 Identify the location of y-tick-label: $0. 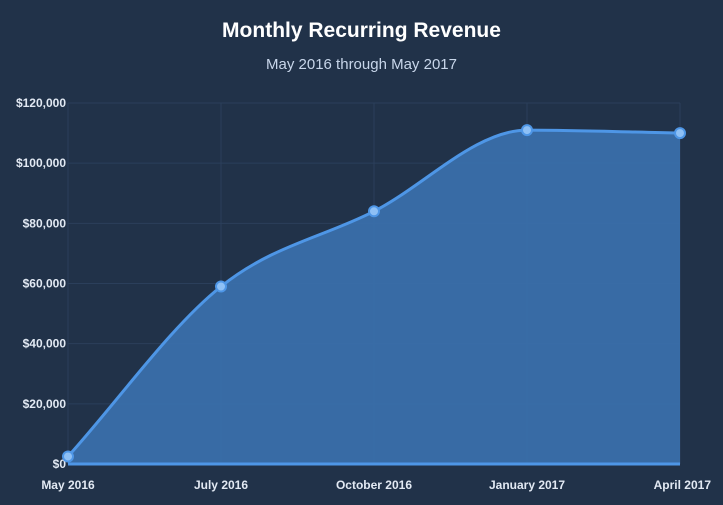
(60, 464).